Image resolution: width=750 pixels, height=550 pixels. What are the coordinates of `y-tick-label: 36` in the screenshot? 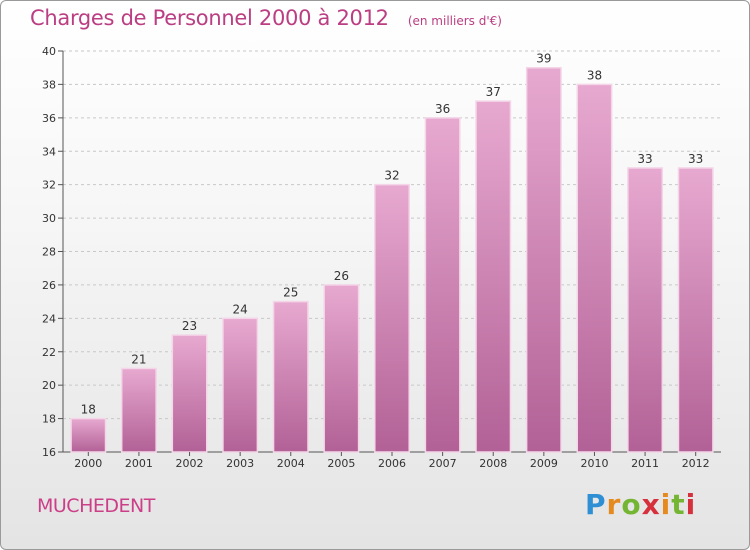 It's located at (49, 118).